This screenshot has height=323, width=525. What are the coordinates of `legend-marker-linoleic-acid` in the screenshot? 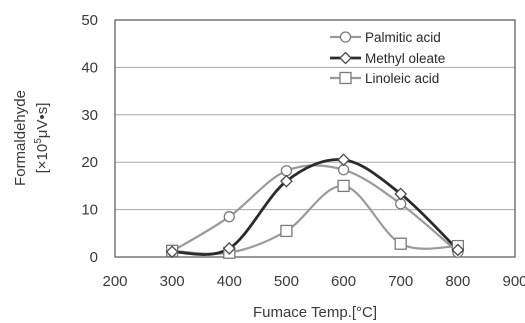 It's located at (345, 78).